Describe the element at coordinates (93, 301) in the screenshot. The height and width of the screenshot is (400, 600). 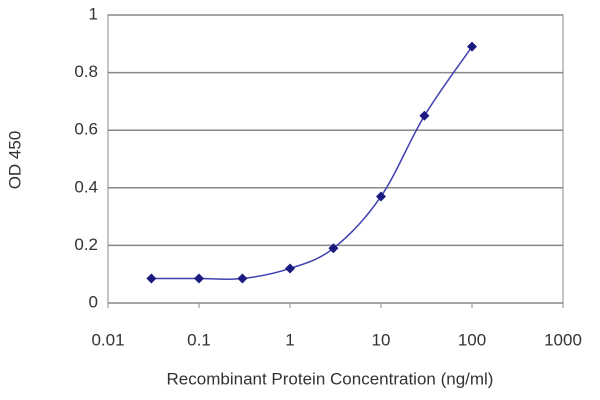
I see `y-tick-label: 0` at that location.